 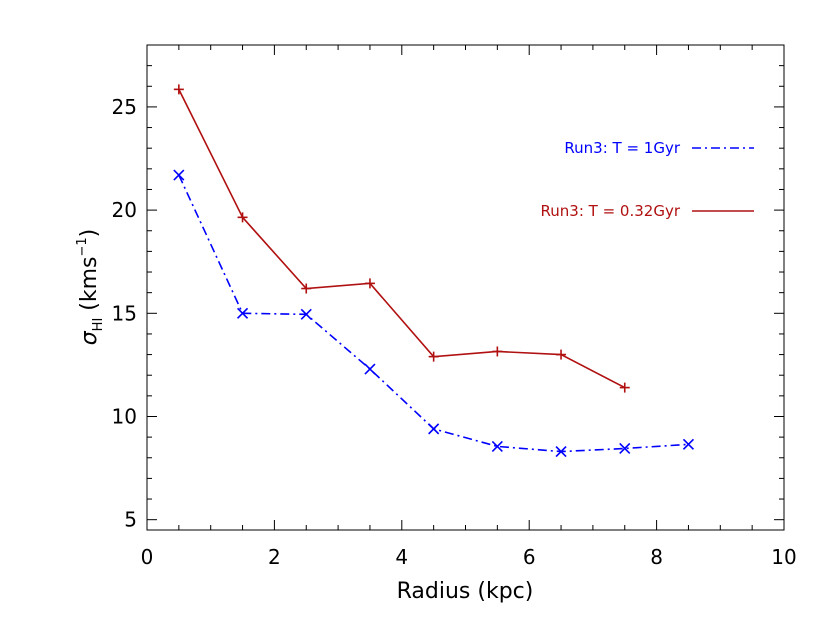 I want to click on legend-label: Run3: T = 1Gyr, so click(x=622, y=148).